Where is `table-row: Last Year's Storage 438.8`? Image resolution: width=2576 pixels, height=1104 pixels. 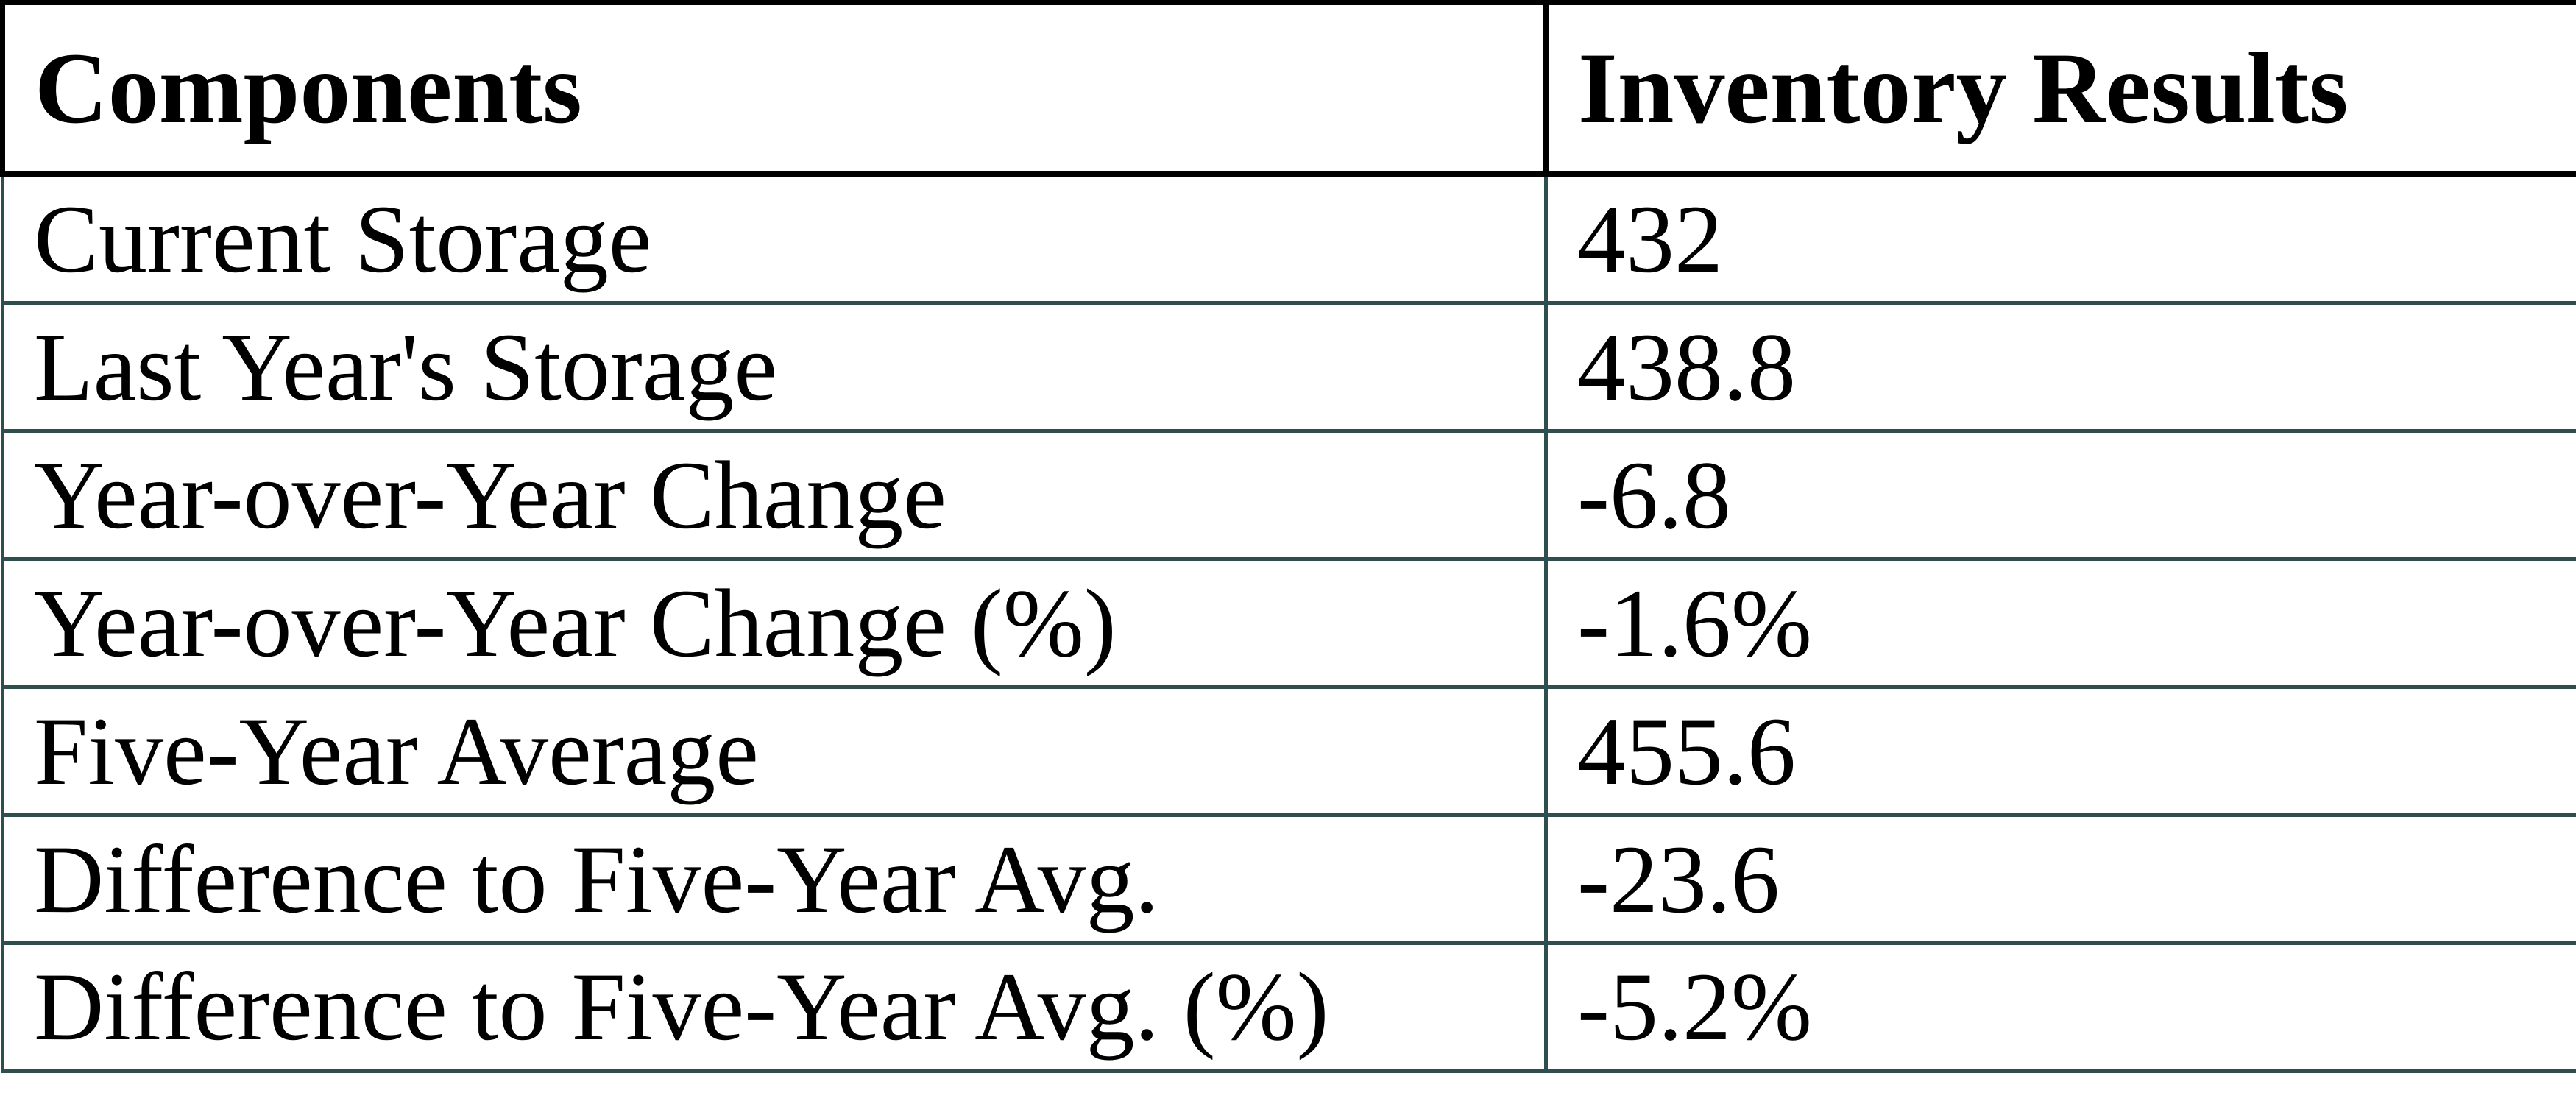 table-row: Last Year's Storage 438.8 is located at coordinates (1288, 367).